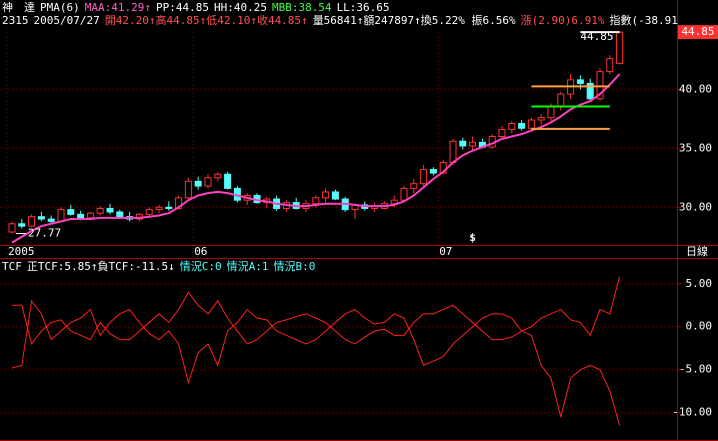 Image resolution: width=718 pixels, height=441 pixels. What do you see at coordinates (414, 20) in the screenshot?
I see `header-item: 量56841↑額247897↑換5.22% 振6.56%` at bounding box center [414, 20].